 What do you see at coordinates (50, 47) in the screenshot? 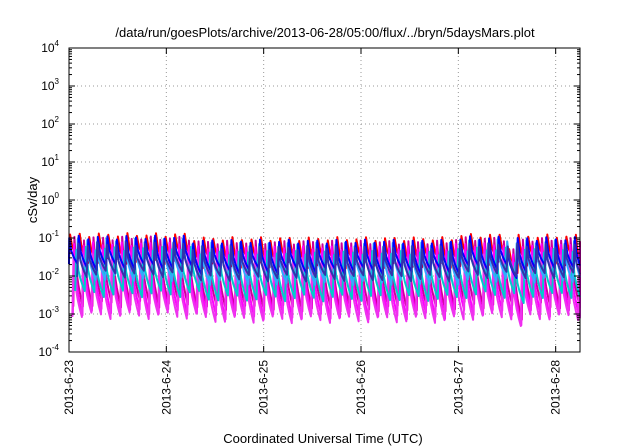
I see `y-tick-label: 10⁴` at bounding box center [50, 47].